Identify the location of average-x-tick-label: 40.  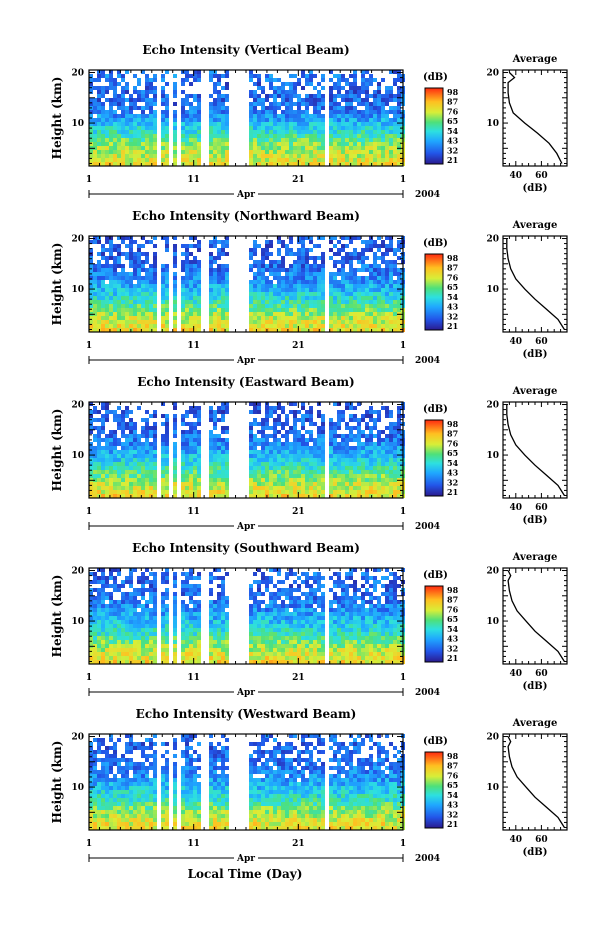
(516, 342).